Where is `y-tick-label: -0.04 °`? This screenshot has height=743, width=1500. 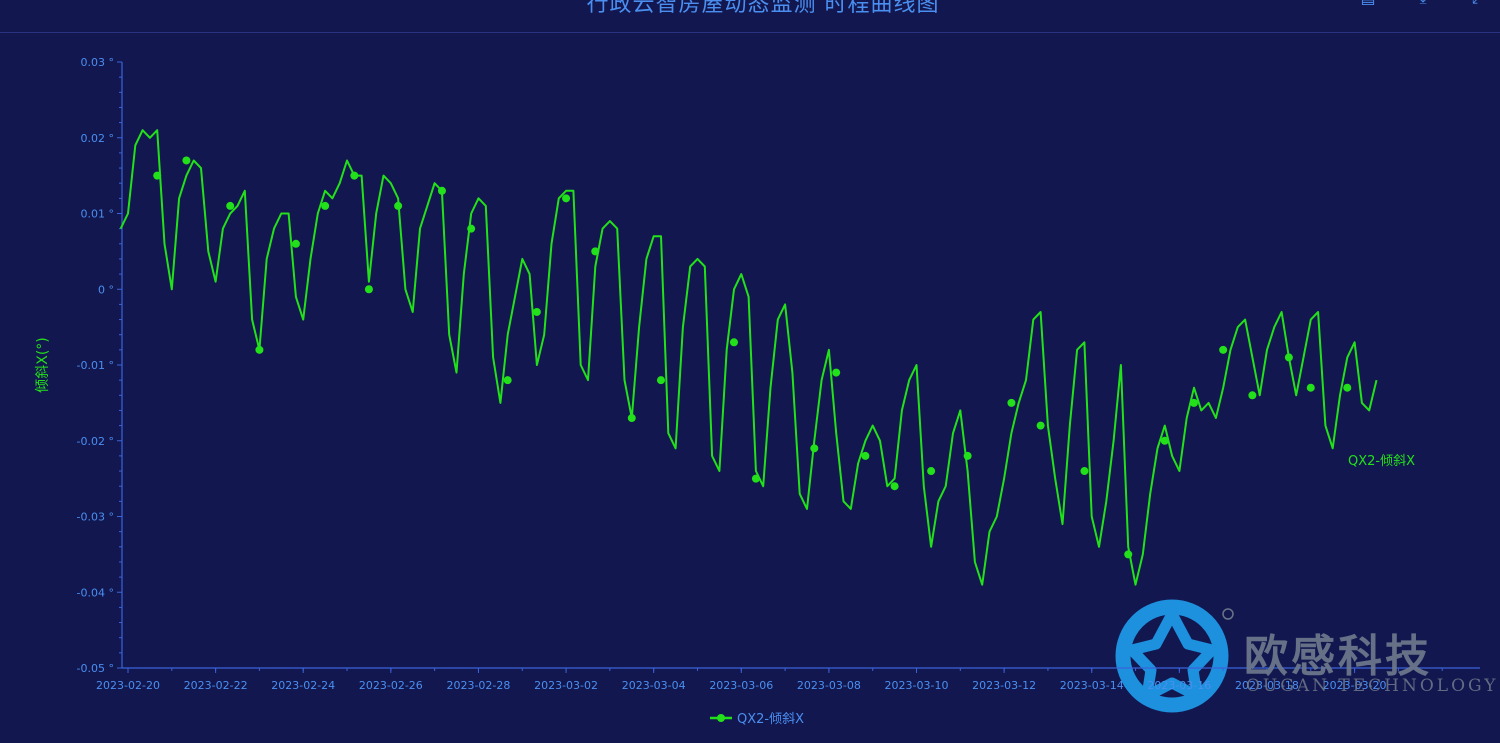 y-tick-label: -0.04 ° is located at coordinates (95, 592).